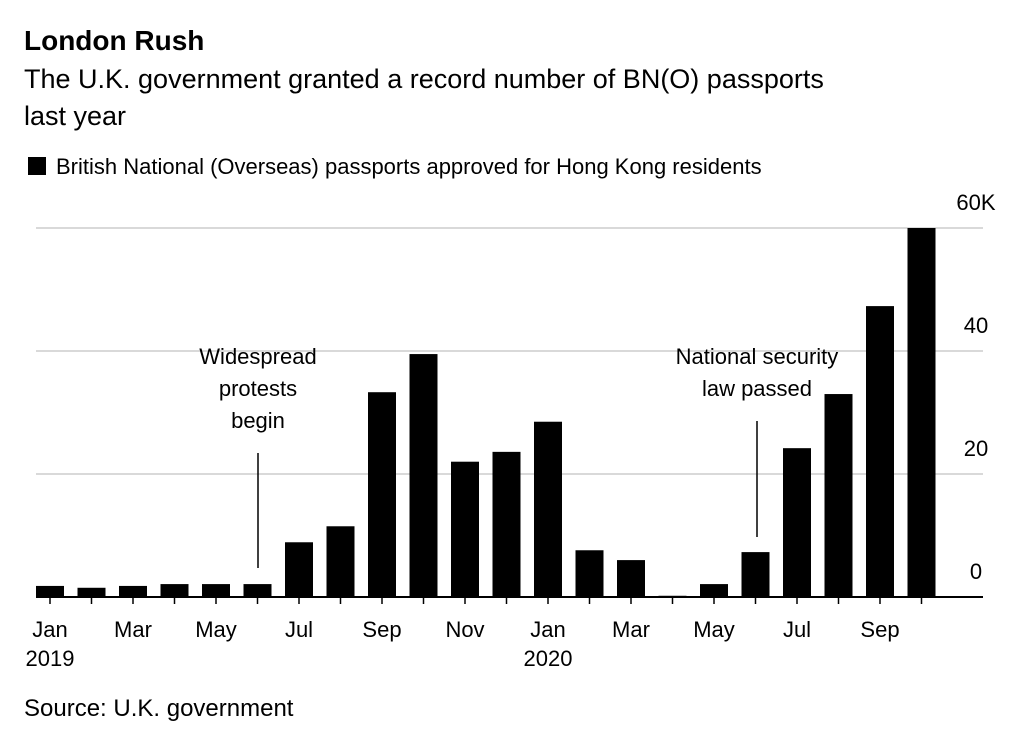 The height and width of the screenshot is (737, 1023). Describe the element at coordinates (976, 571) in the screenshot. I see `y-tick-label: 0` at that location.